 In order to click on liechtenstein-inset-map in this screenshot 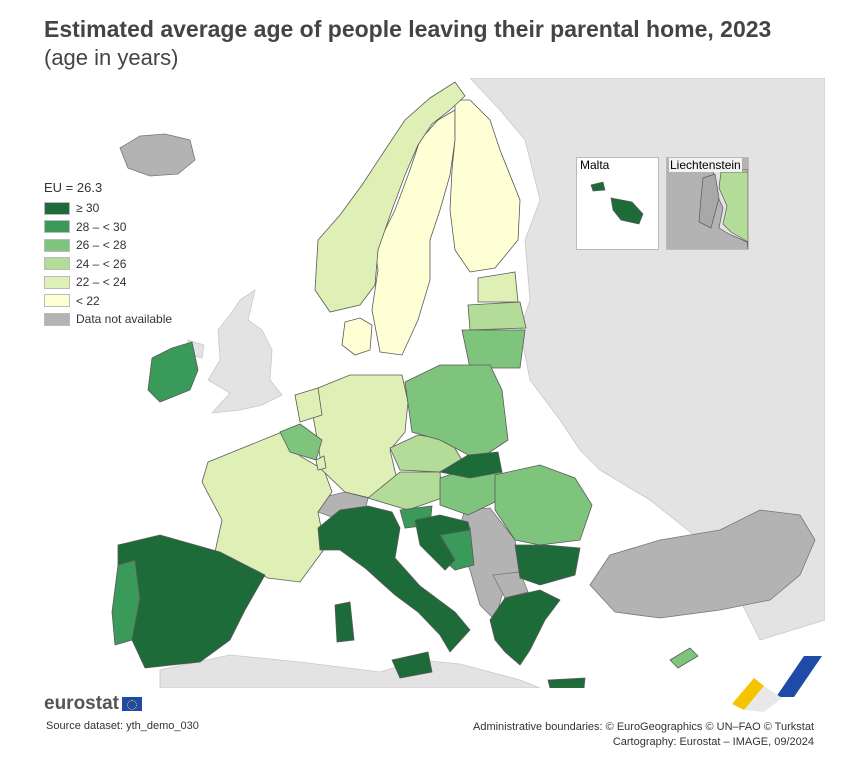, I will do `click(707, 203)`.